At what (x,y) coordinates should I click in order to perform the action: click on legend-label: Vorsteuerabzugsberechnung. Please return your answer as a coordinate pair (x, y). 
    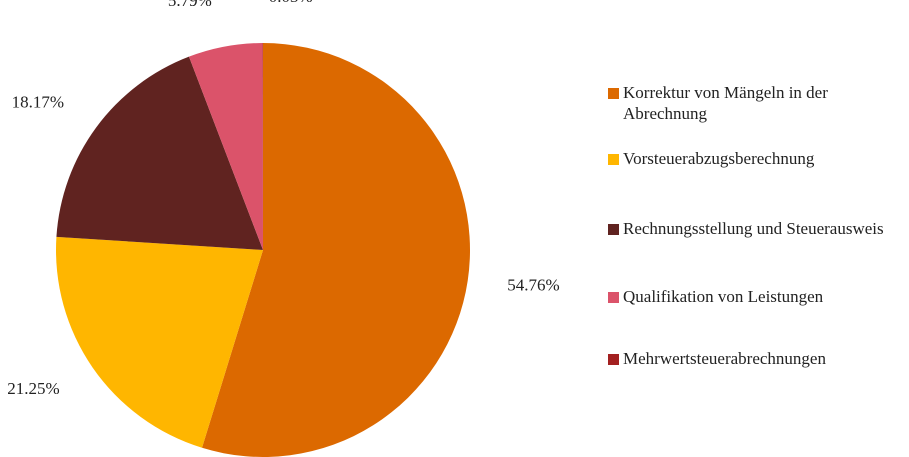
    Looking at the image, I should click on (719, 158).